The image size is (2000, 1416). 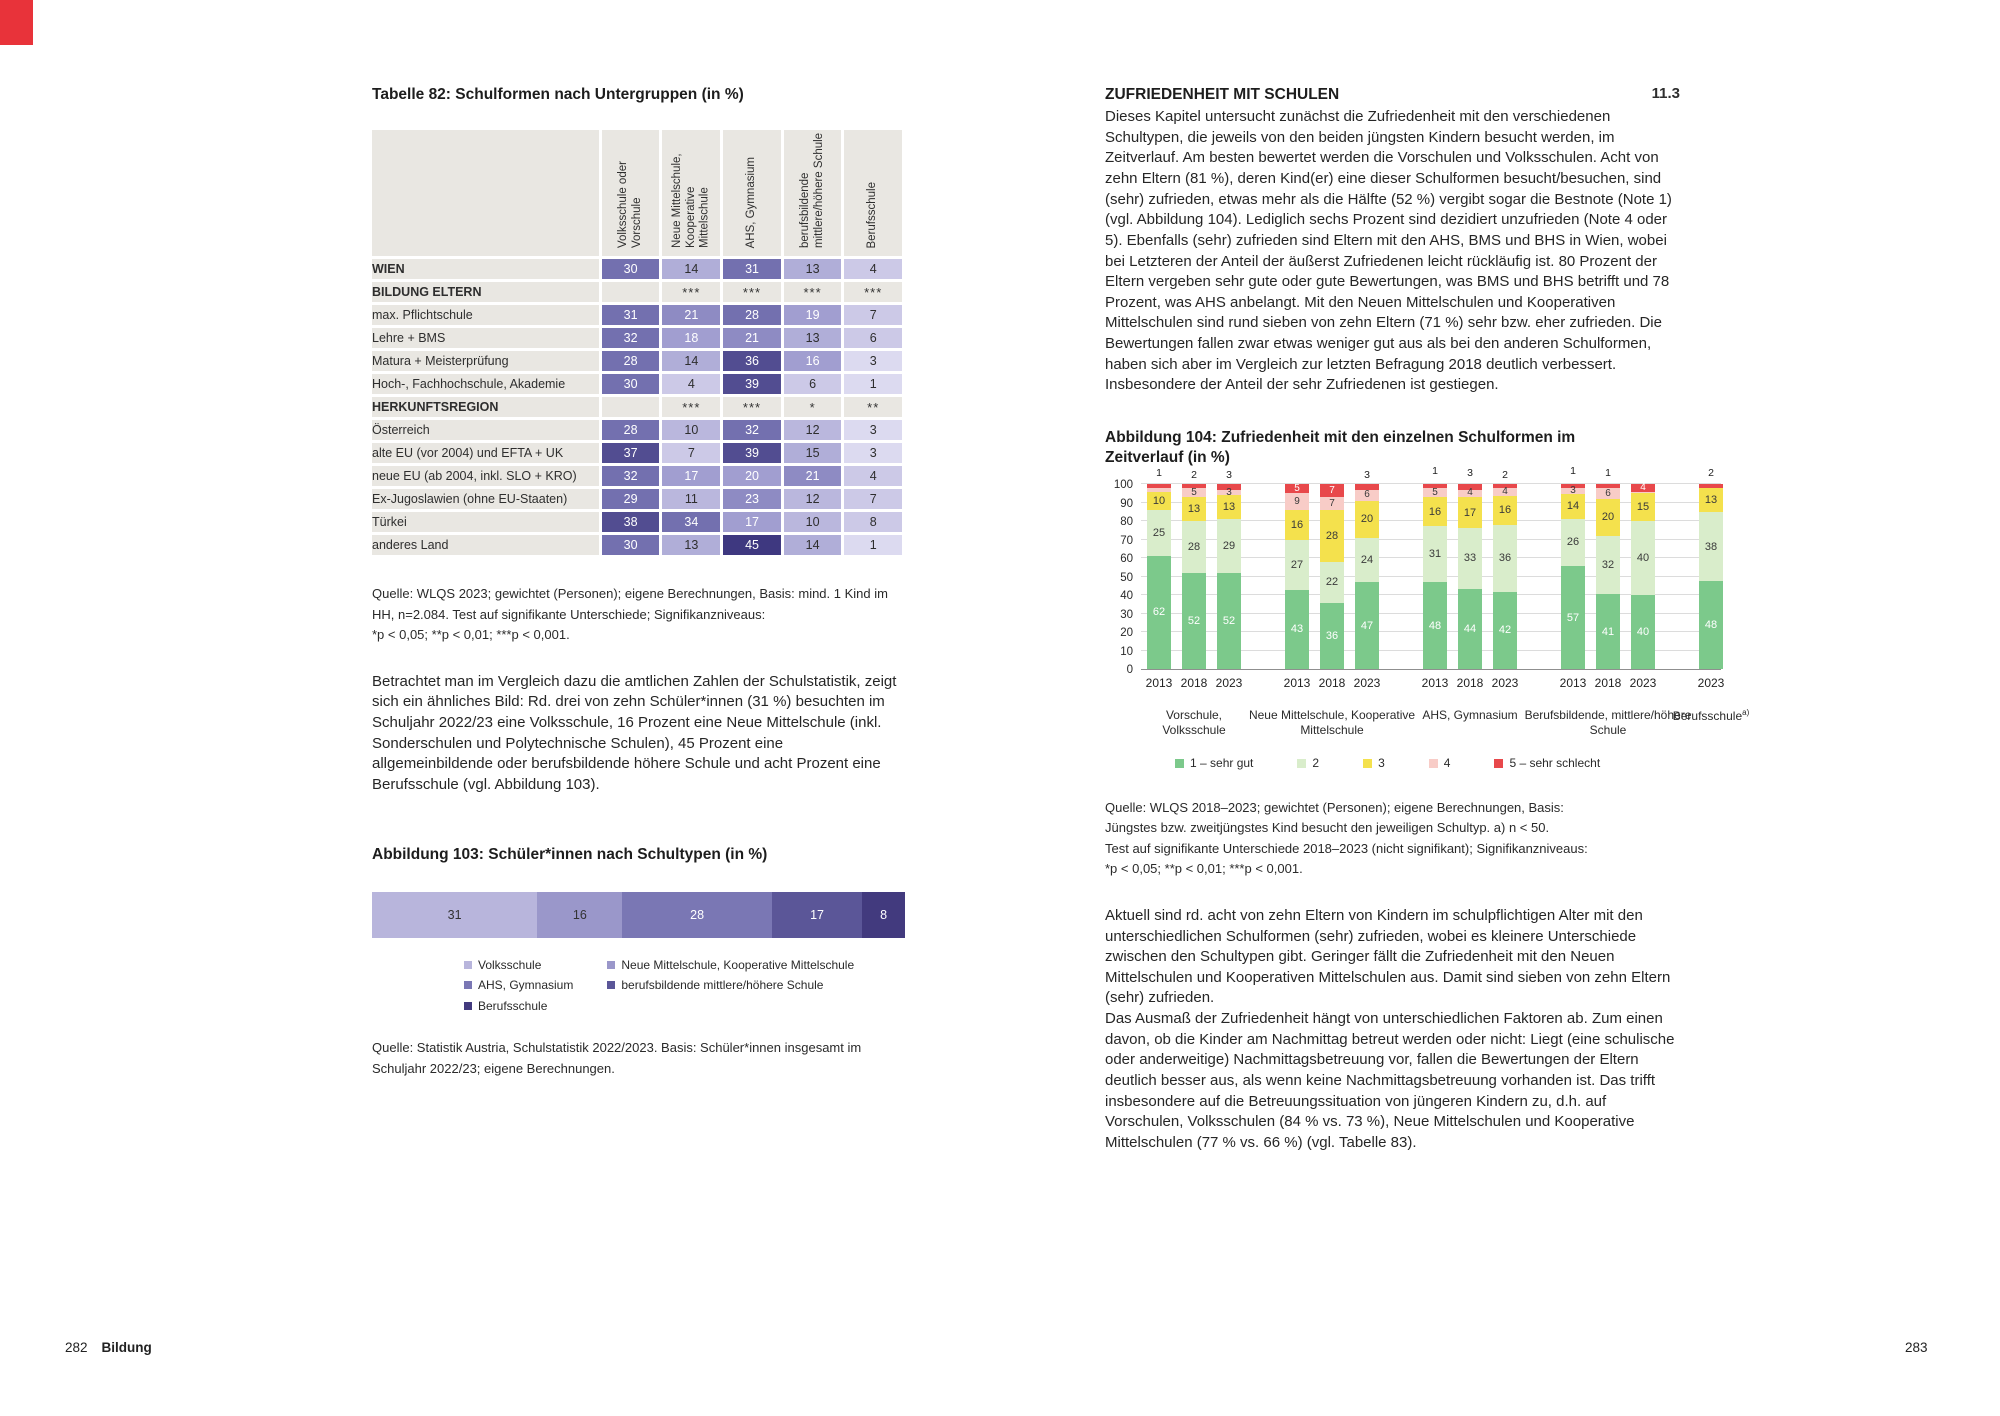 I want to click on table-value-cell: 31, so click(x=752, y=269).